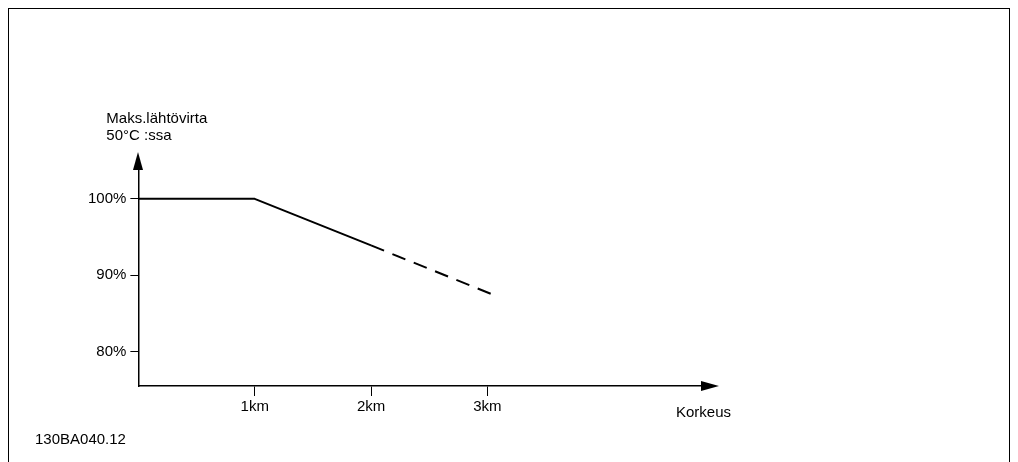 The width and height of the screenshot is (1018, 462). What do you see at coordinates (487, 406) in the screenshot?
I see `x-tick-label: 3km` at bounding box center [487, 406].